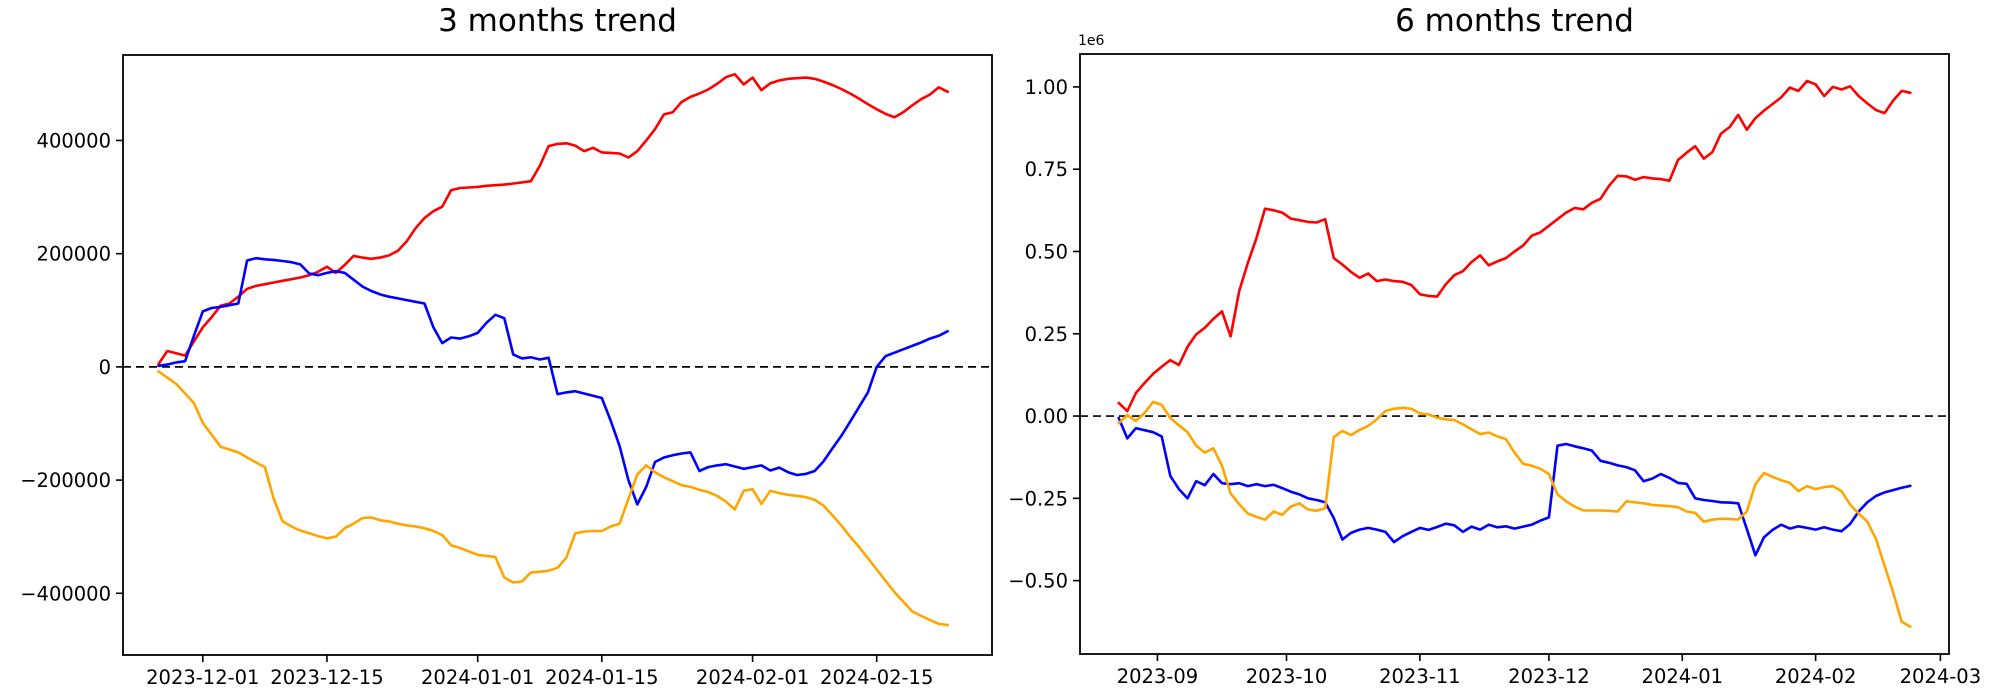  Describe the element at coordinates (1046, 416) in the screenshot. I see `y-tick-label: 0.00` at that location.